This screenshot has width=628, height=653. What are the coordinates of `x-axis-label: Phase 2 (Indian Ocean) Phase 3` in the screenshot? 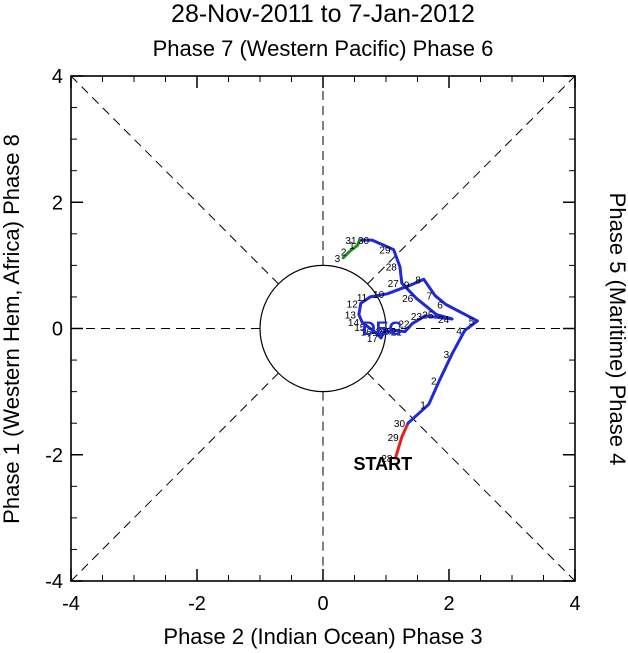 It's located at (322, 636).